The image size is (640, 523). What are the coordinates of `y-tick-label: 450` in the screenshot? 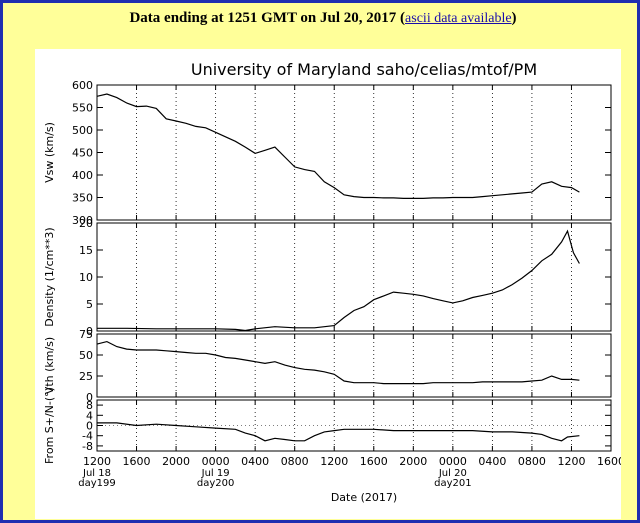 It's located at (82, 153).